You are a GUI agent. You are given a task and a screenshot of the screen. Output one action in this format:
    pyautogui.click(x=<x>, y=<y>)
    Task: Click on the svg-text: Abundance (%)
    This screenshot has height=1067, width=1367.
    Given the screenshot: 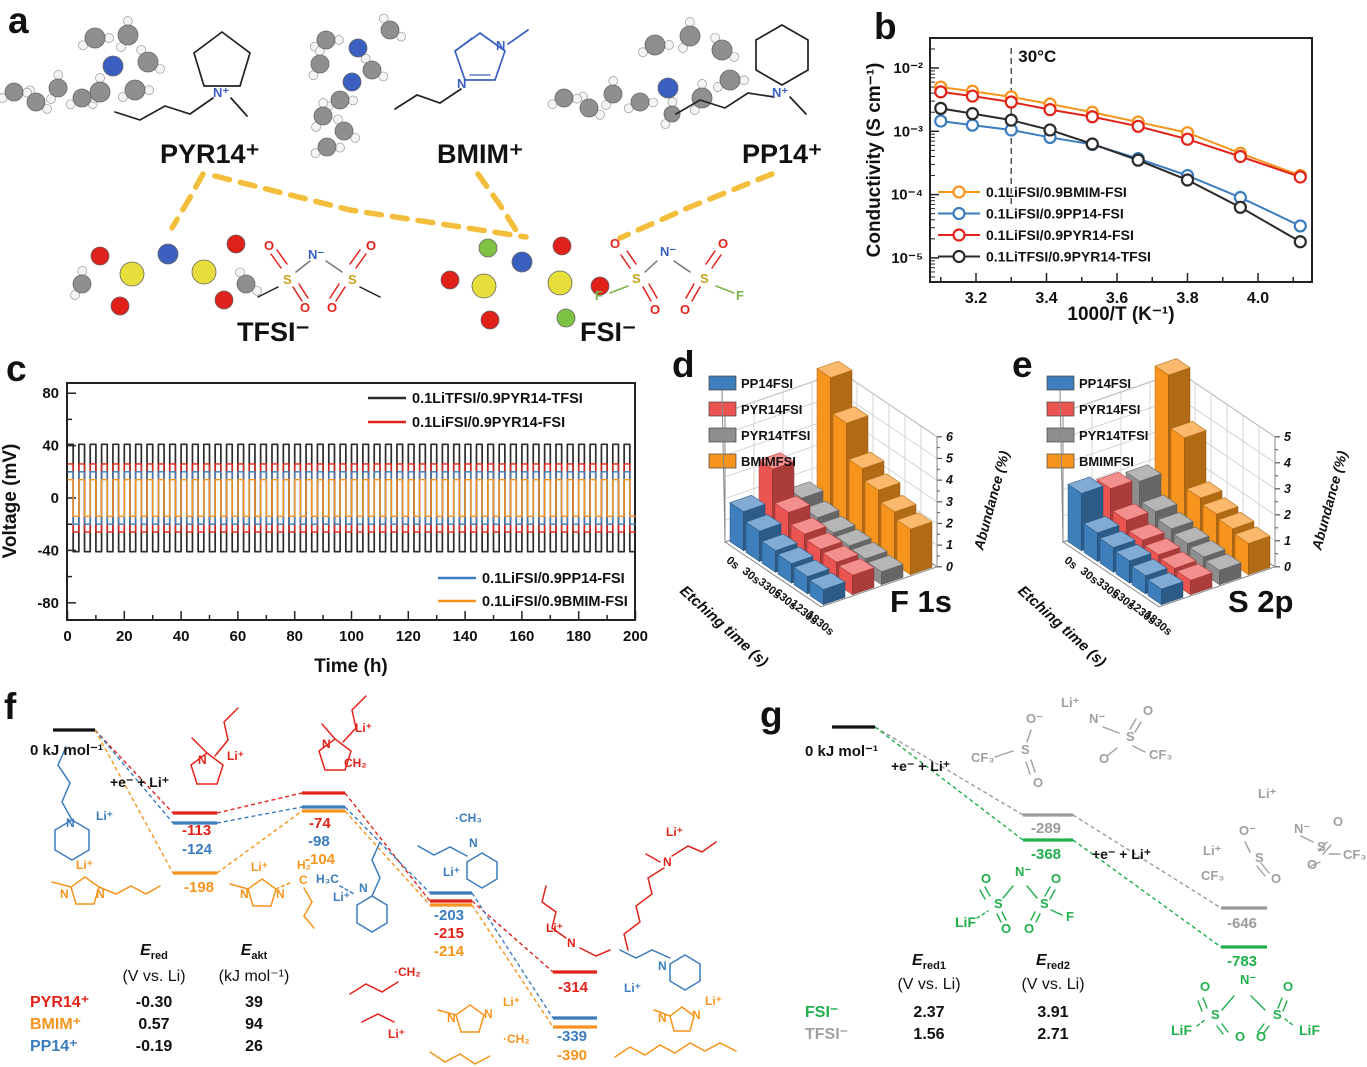 What is the action you would take?
    pyautogui.click(x=1329, y=501)
    